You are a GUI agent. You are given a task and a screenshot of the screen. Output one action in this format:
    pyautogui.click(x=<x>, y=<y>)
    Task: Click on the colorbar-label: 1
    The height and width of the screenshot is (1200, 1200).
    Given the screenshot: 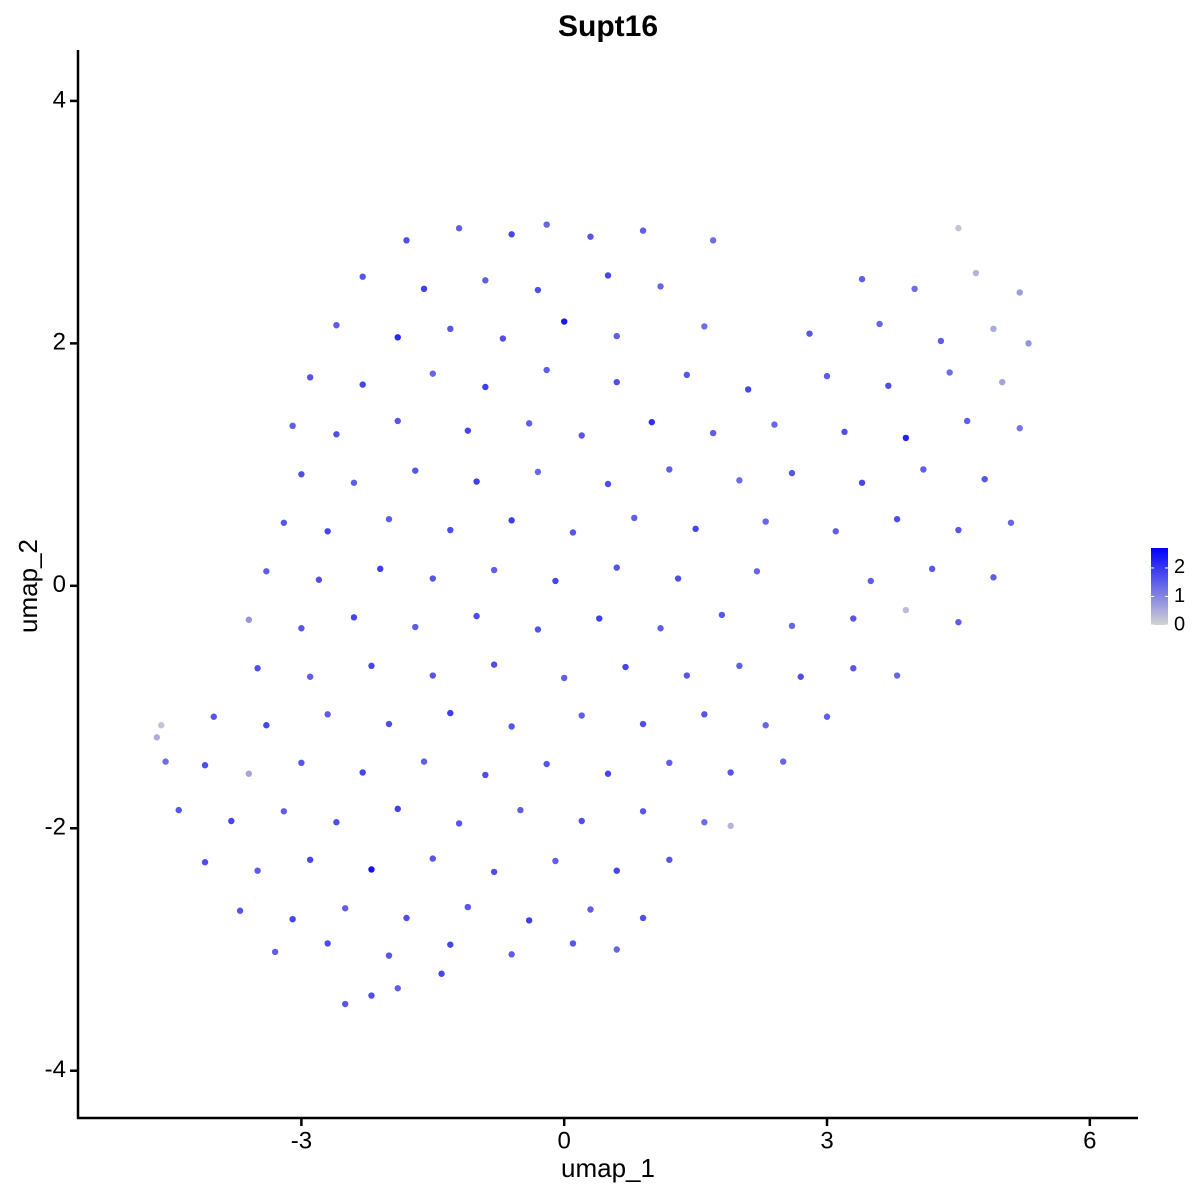 What is the action you would take?
    pyautogui.click(x=1179, y=596)
    